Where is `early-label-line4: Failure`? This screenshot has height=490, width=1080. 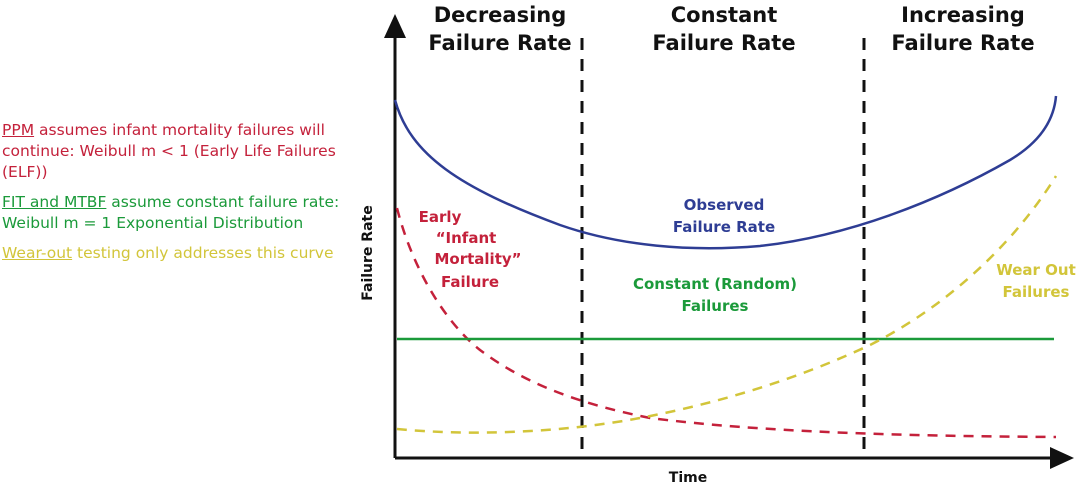 early-label-line4: Failure is located at coordinates (470, 282).